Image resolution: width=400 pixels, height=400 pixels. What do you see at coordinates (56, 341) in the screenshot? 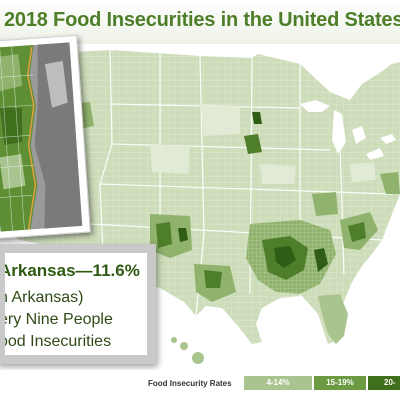
I see `callout-line-4: ood Insecurities` at bounding box center [56, 341].